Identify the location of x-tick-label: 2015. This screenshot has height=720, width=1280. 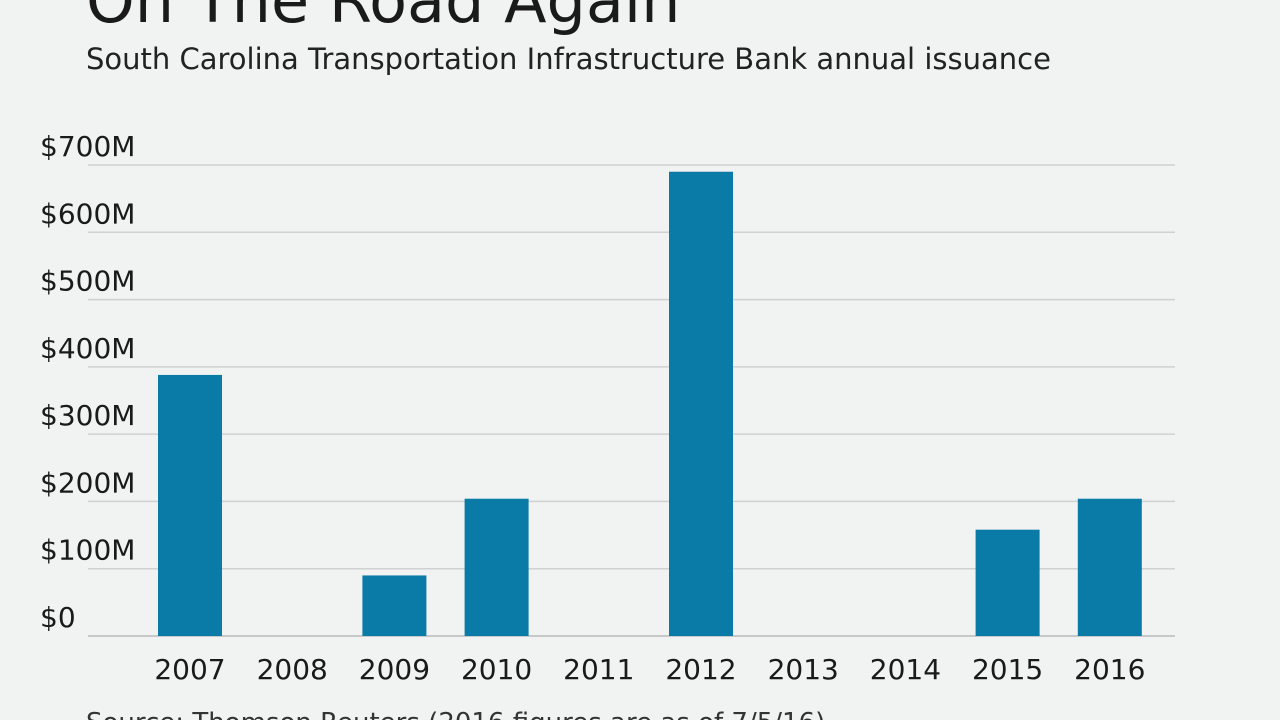
(1007, 669).